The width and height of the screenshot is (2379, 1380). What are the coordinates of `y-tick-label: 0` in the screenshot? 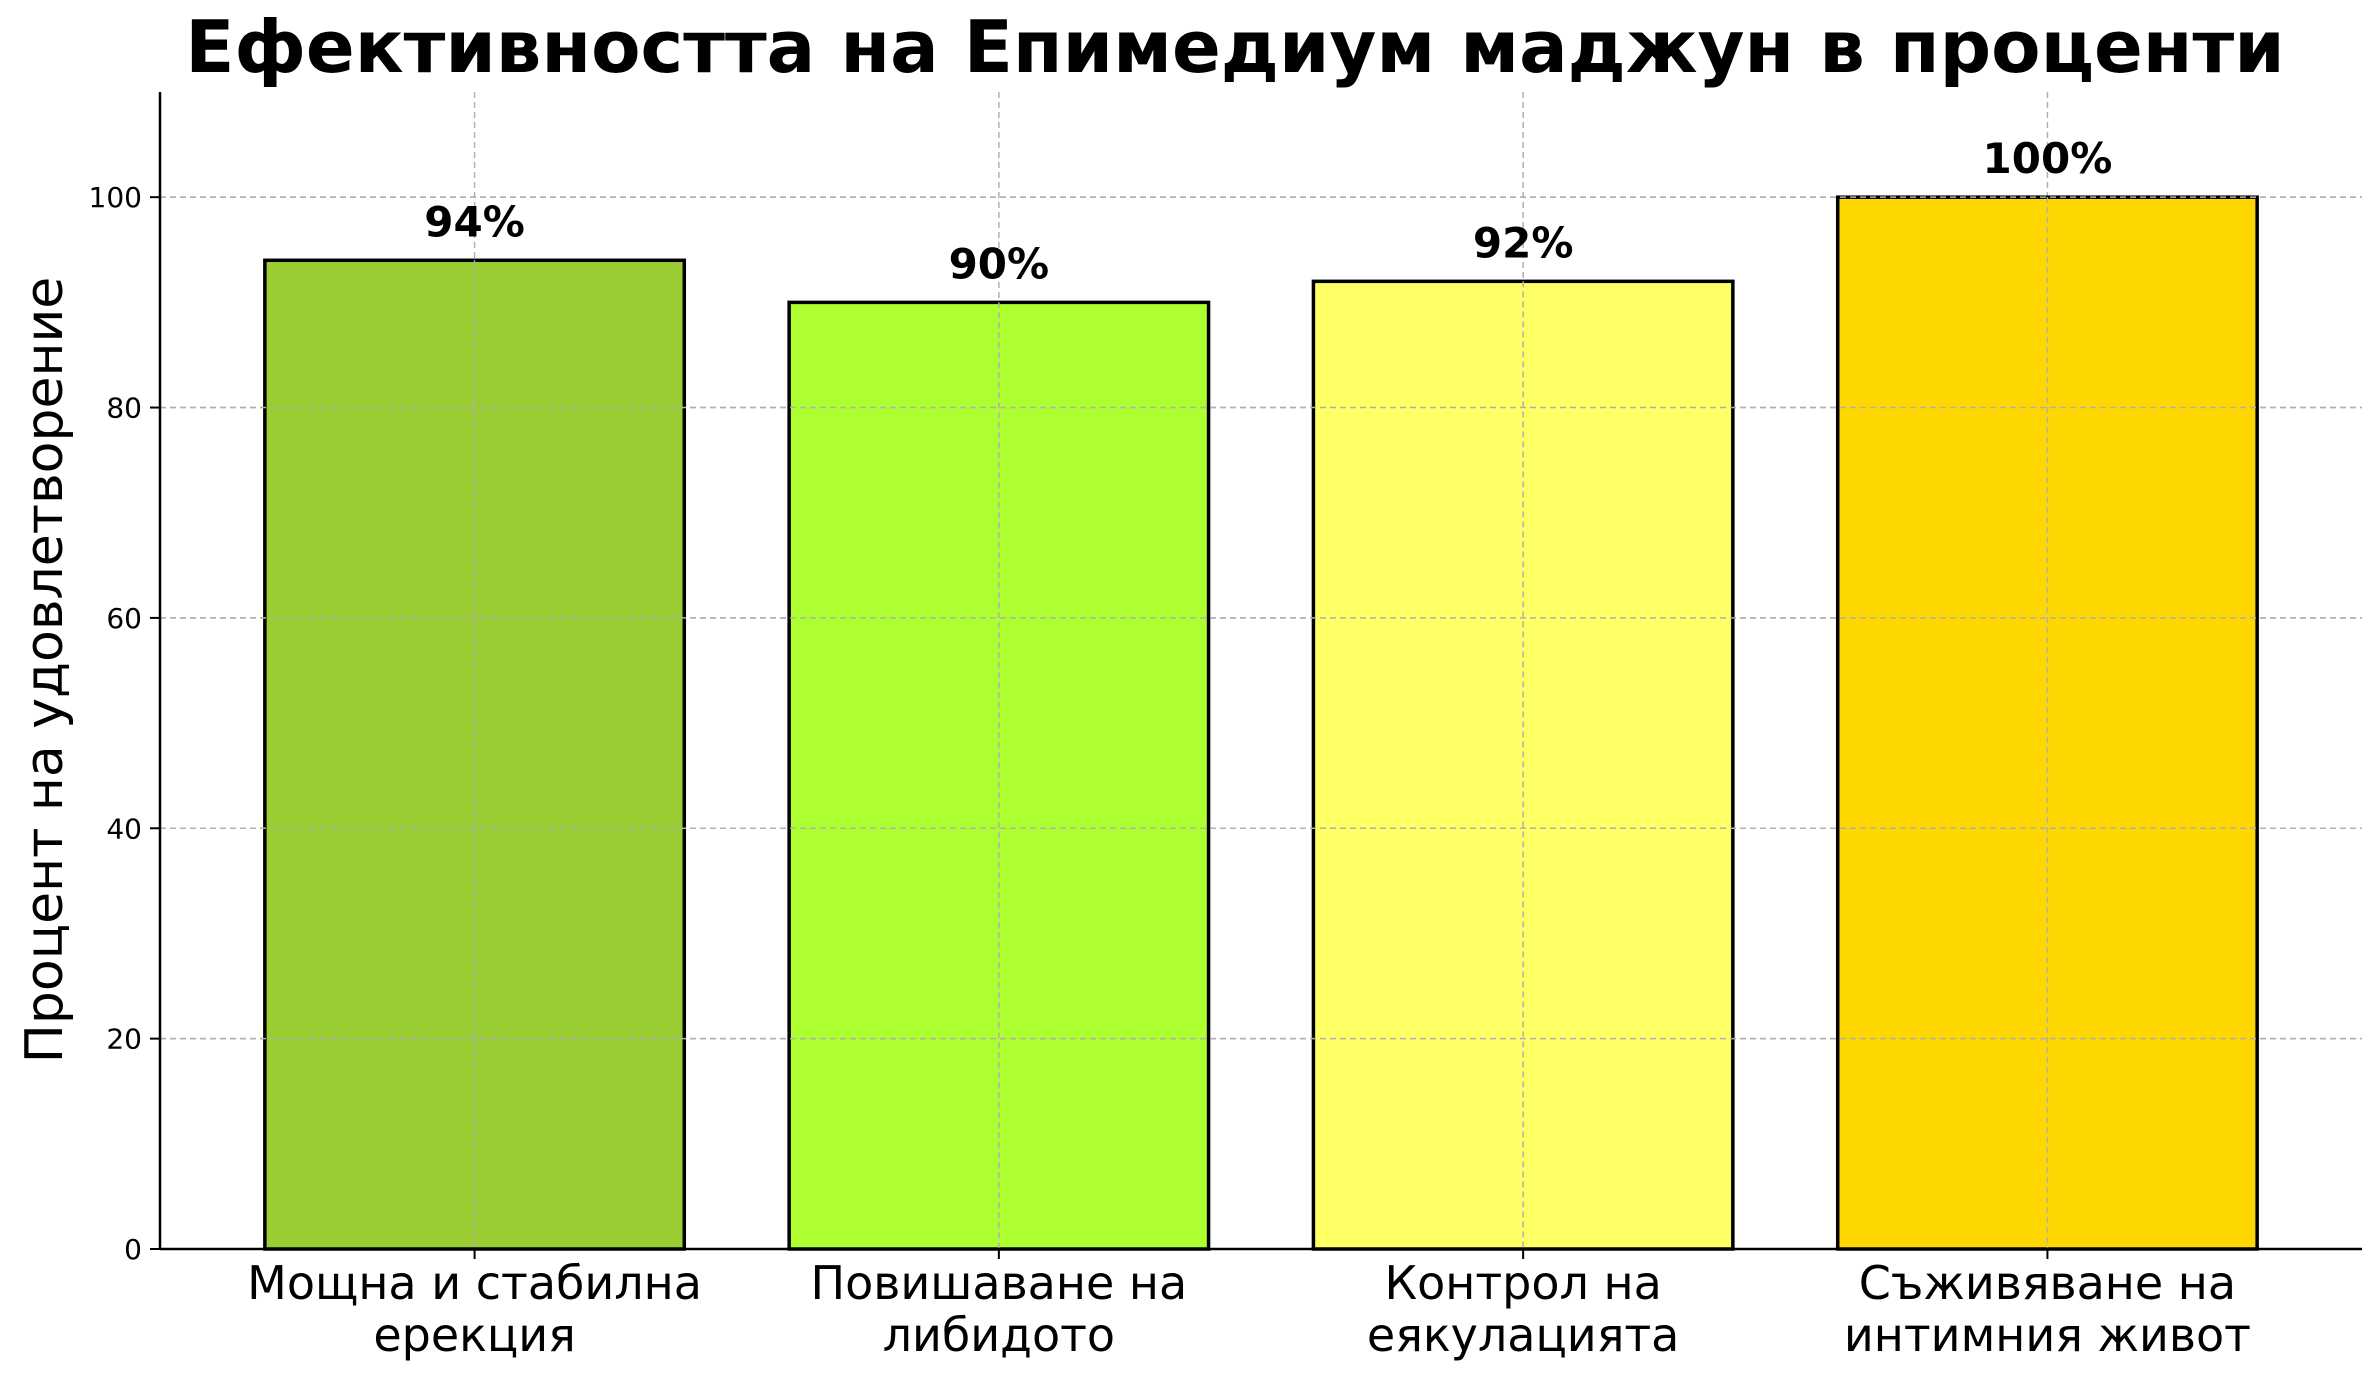 It's located at (133, 1249).